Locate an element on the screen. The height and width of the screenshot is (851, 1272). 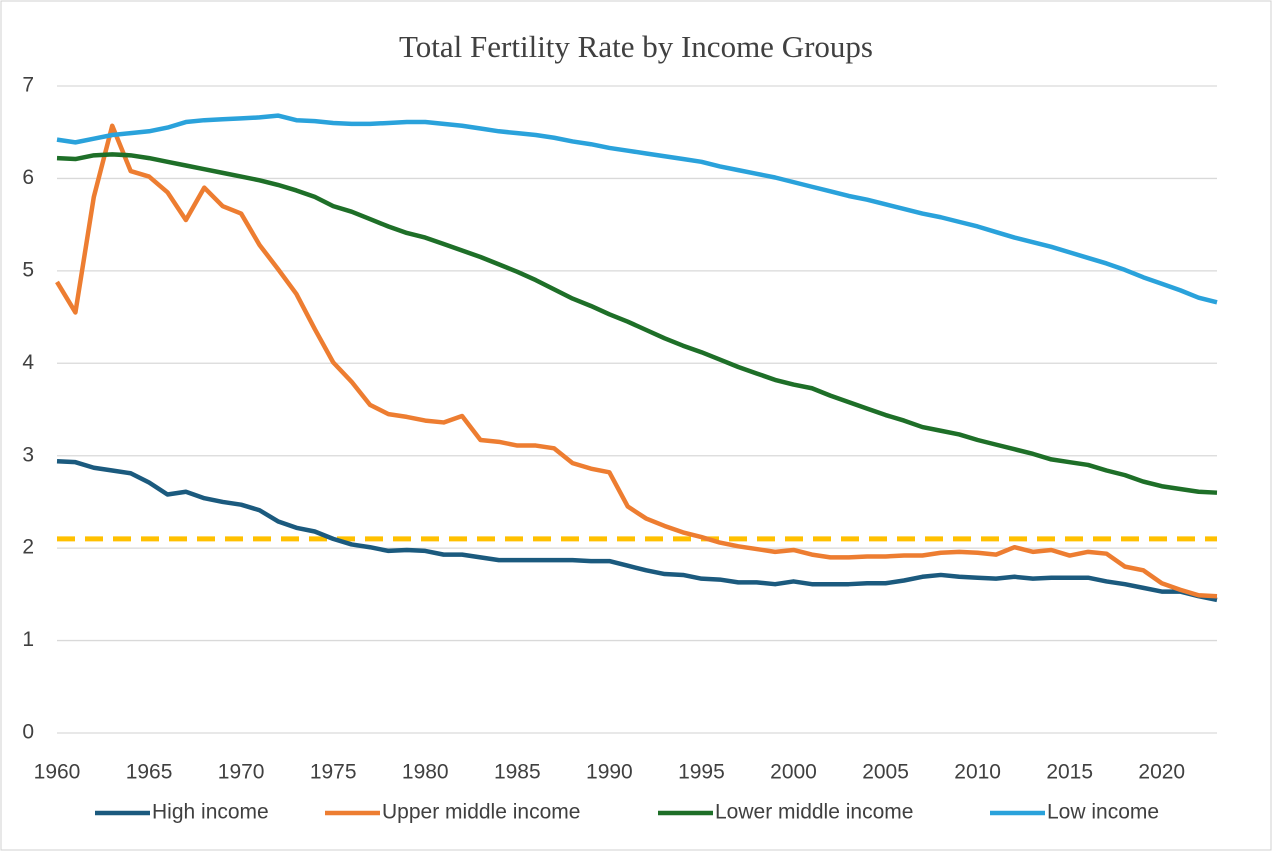
x-tick-label: 1970 is located at coordinates (241, 772).